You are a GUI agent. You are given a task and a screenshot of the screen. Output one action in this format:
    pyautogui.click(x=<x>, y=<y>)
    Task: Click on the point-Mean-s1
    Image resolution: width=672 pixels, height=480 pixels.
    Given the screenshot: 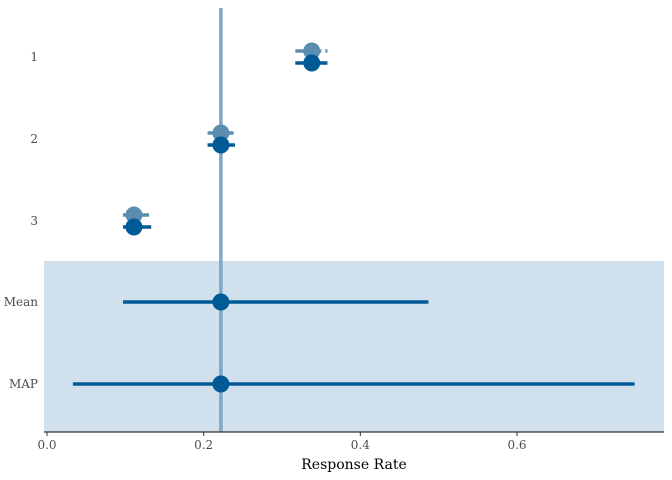 What is the action you would take?
    pyautogui.click(x=221, y=302)
    